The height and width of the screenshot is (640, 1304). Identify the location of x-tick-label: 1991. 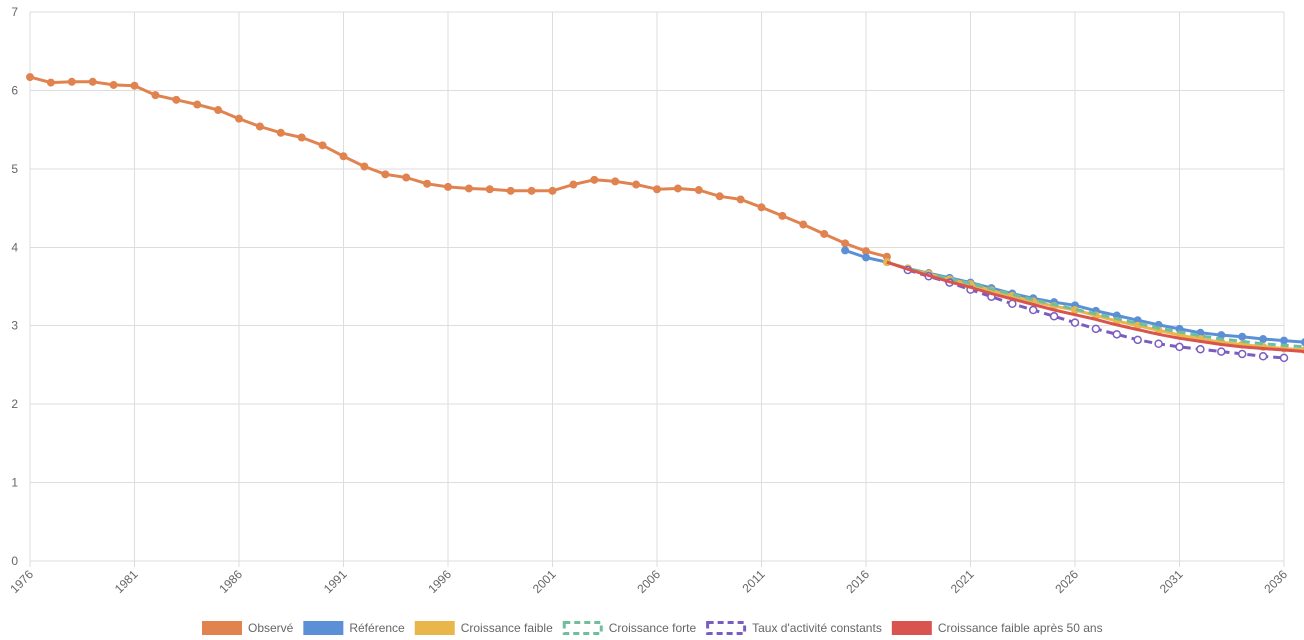
(335, 581).